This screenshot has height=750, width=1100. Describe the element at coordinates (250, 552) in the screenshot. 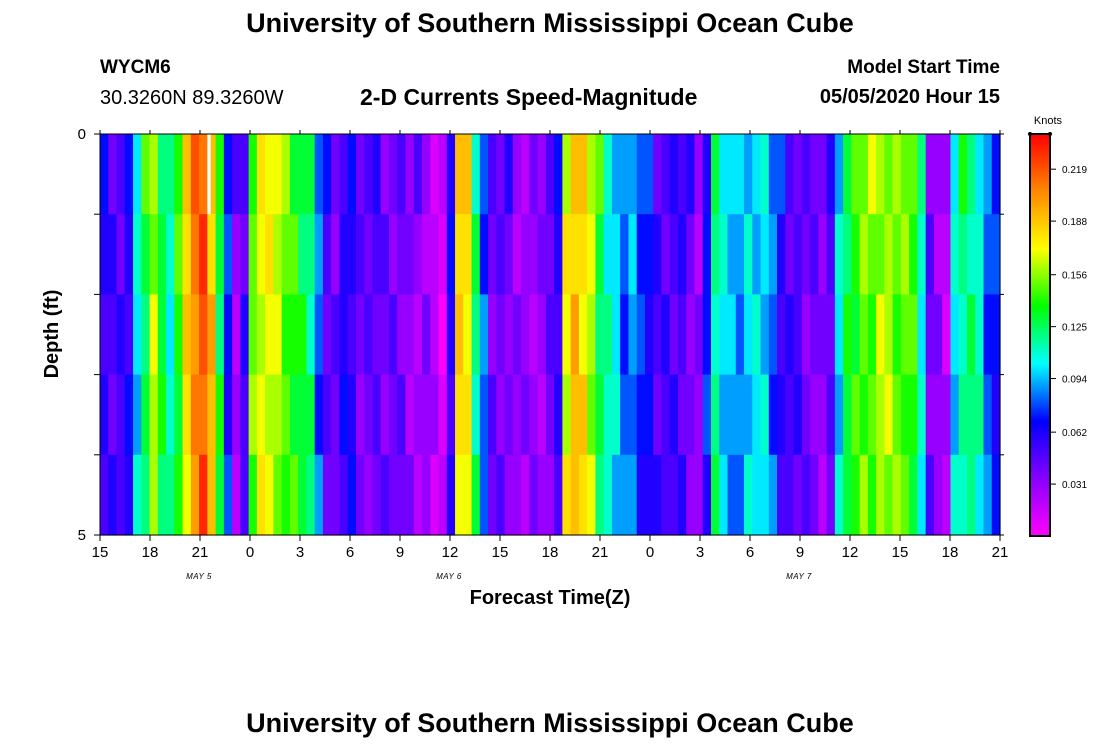

I see `x-tick-label: 0` at that location.